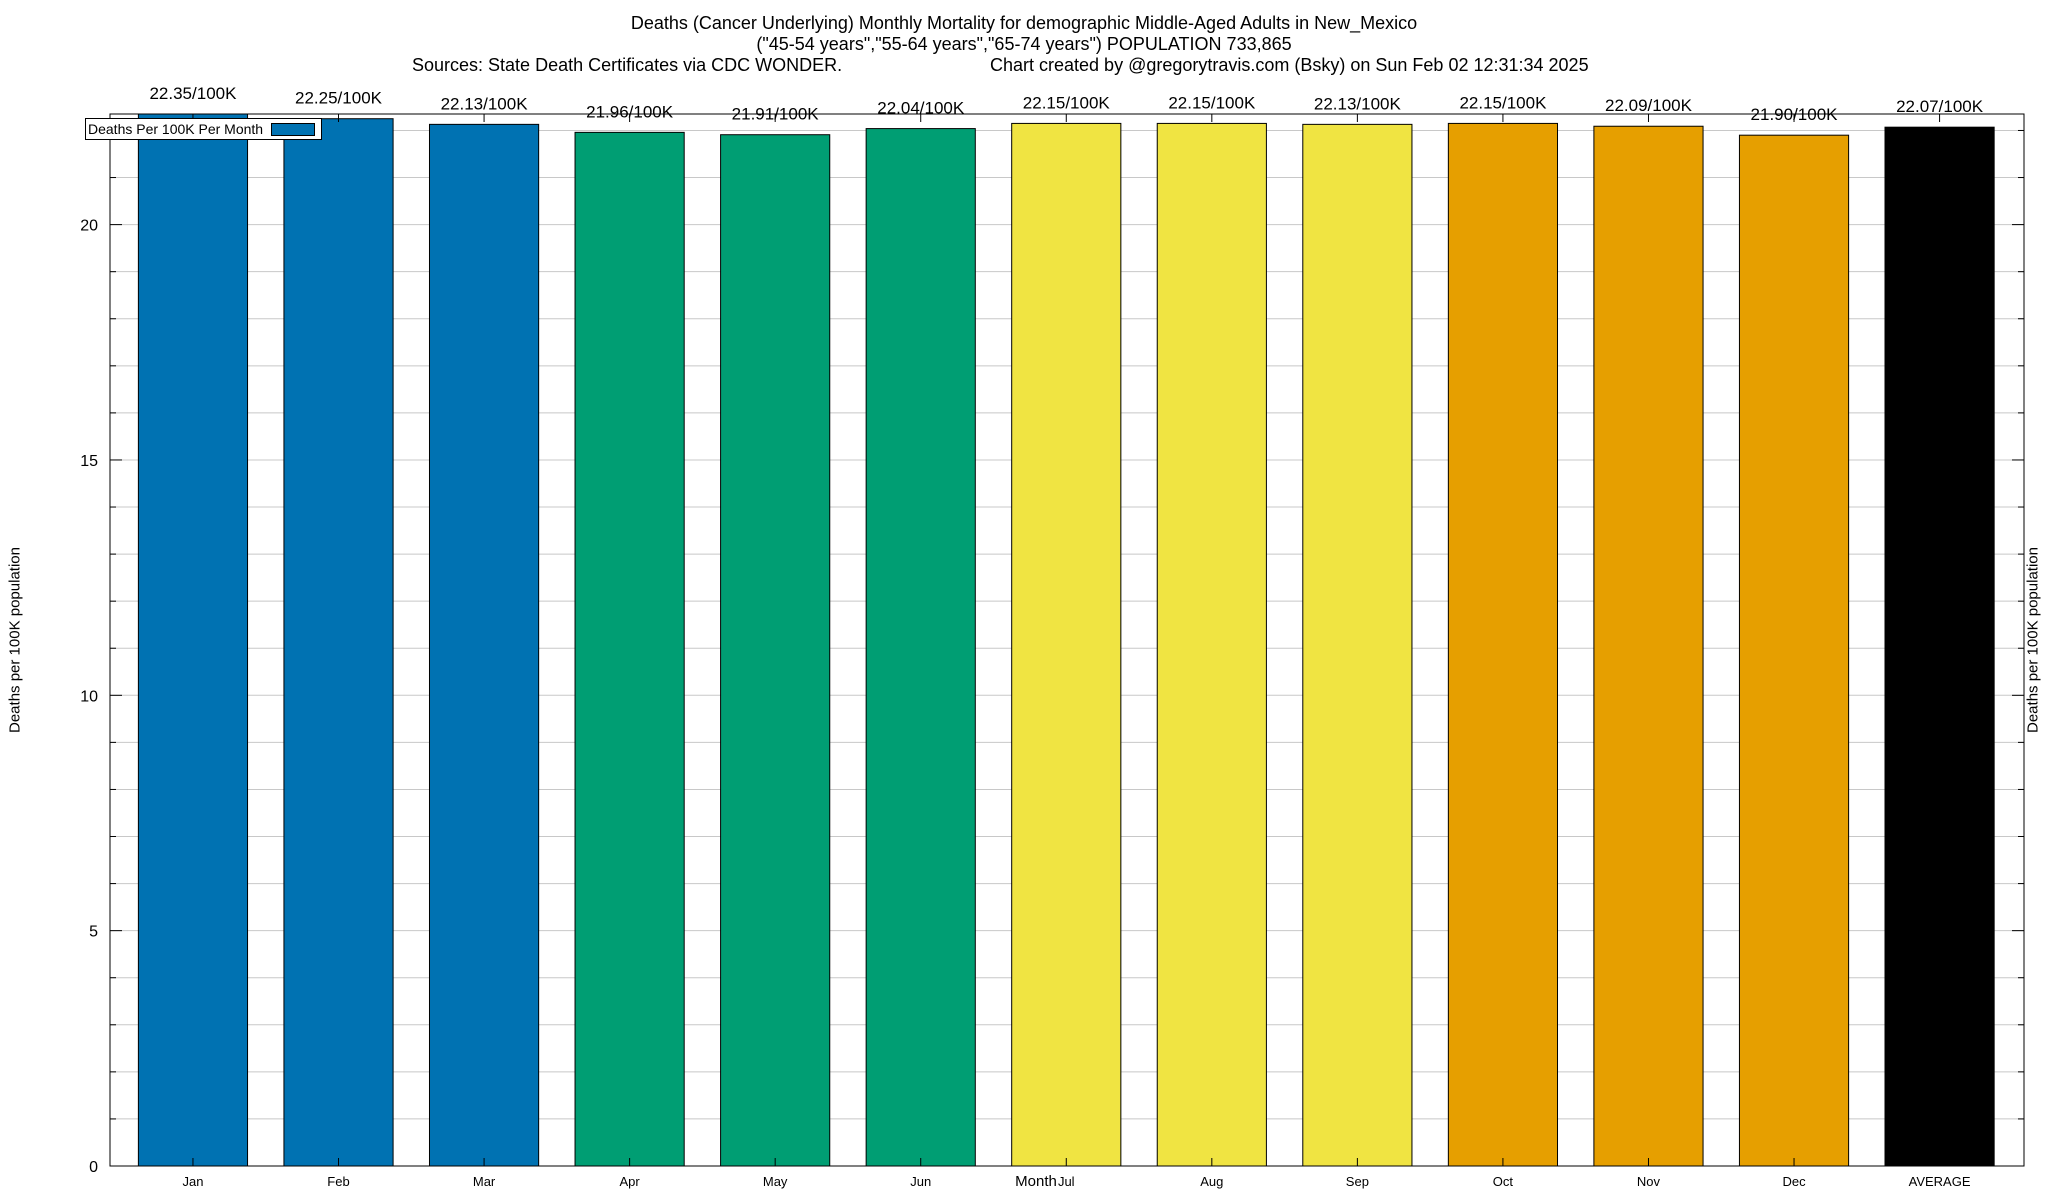  What do you see at coordinates (484, 645) in the screenshot?
I see `bar-mar` at bounding box center [484, 645].